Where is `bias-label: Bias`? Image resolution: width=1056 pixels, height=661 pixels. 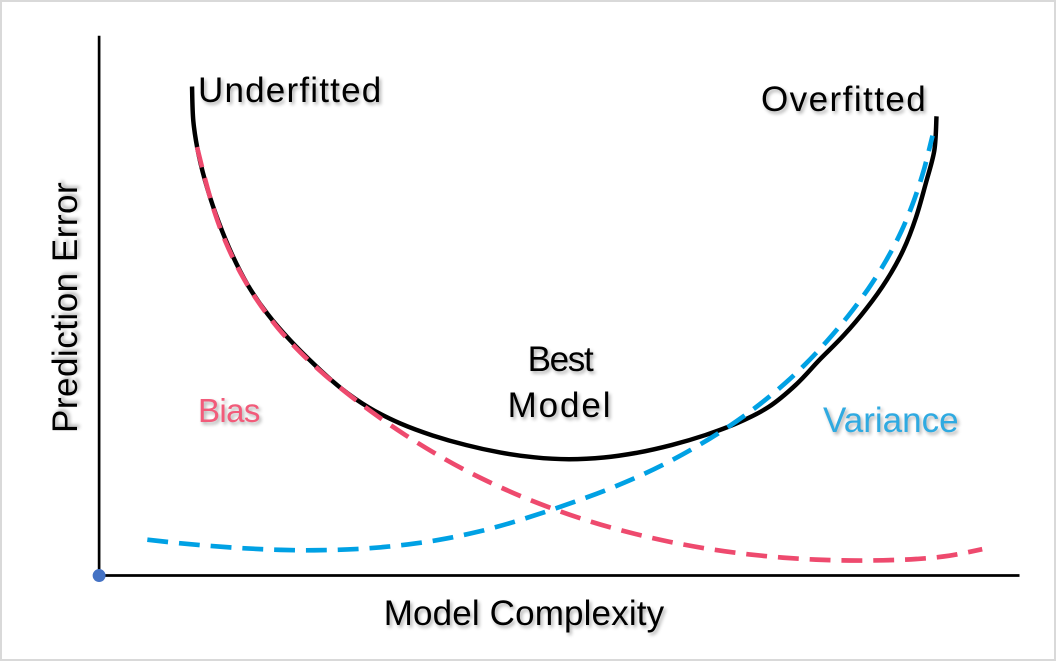
bias-label: Bias is located at coordinates (229, 410).